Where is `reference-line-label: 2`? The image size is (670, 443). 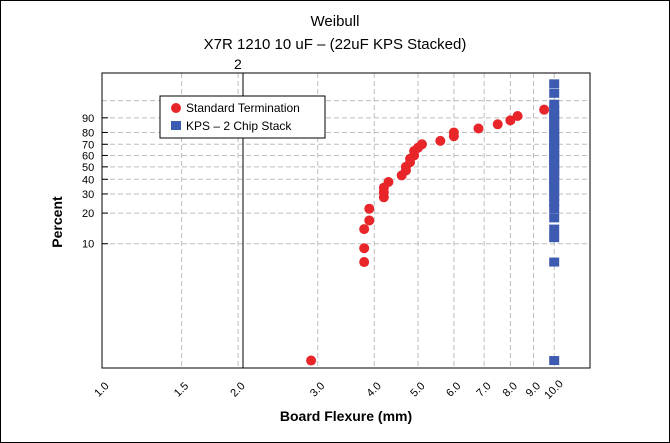 reference-line-label: 2 is located at coordinates (238, 64).